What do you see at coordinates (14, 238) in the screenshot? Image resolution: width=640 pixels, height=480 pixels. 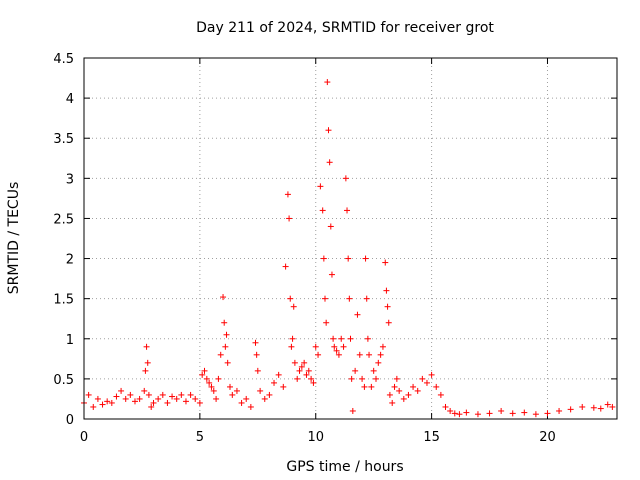 I see `y-axis-label: SRMTID / TECUs` at bounding box center [14, 238].